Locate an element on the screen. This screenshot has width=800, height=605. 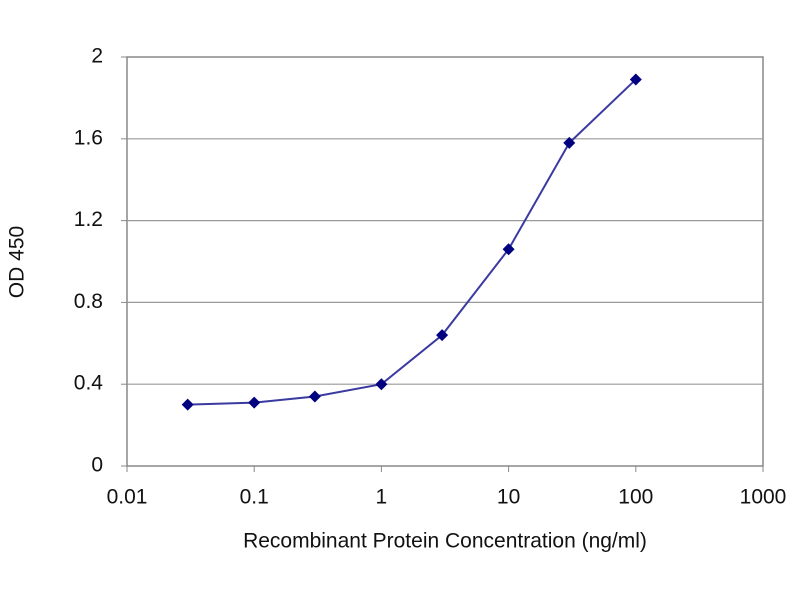
x-tick-label: 0.1 is located at coordinates (254, 497).